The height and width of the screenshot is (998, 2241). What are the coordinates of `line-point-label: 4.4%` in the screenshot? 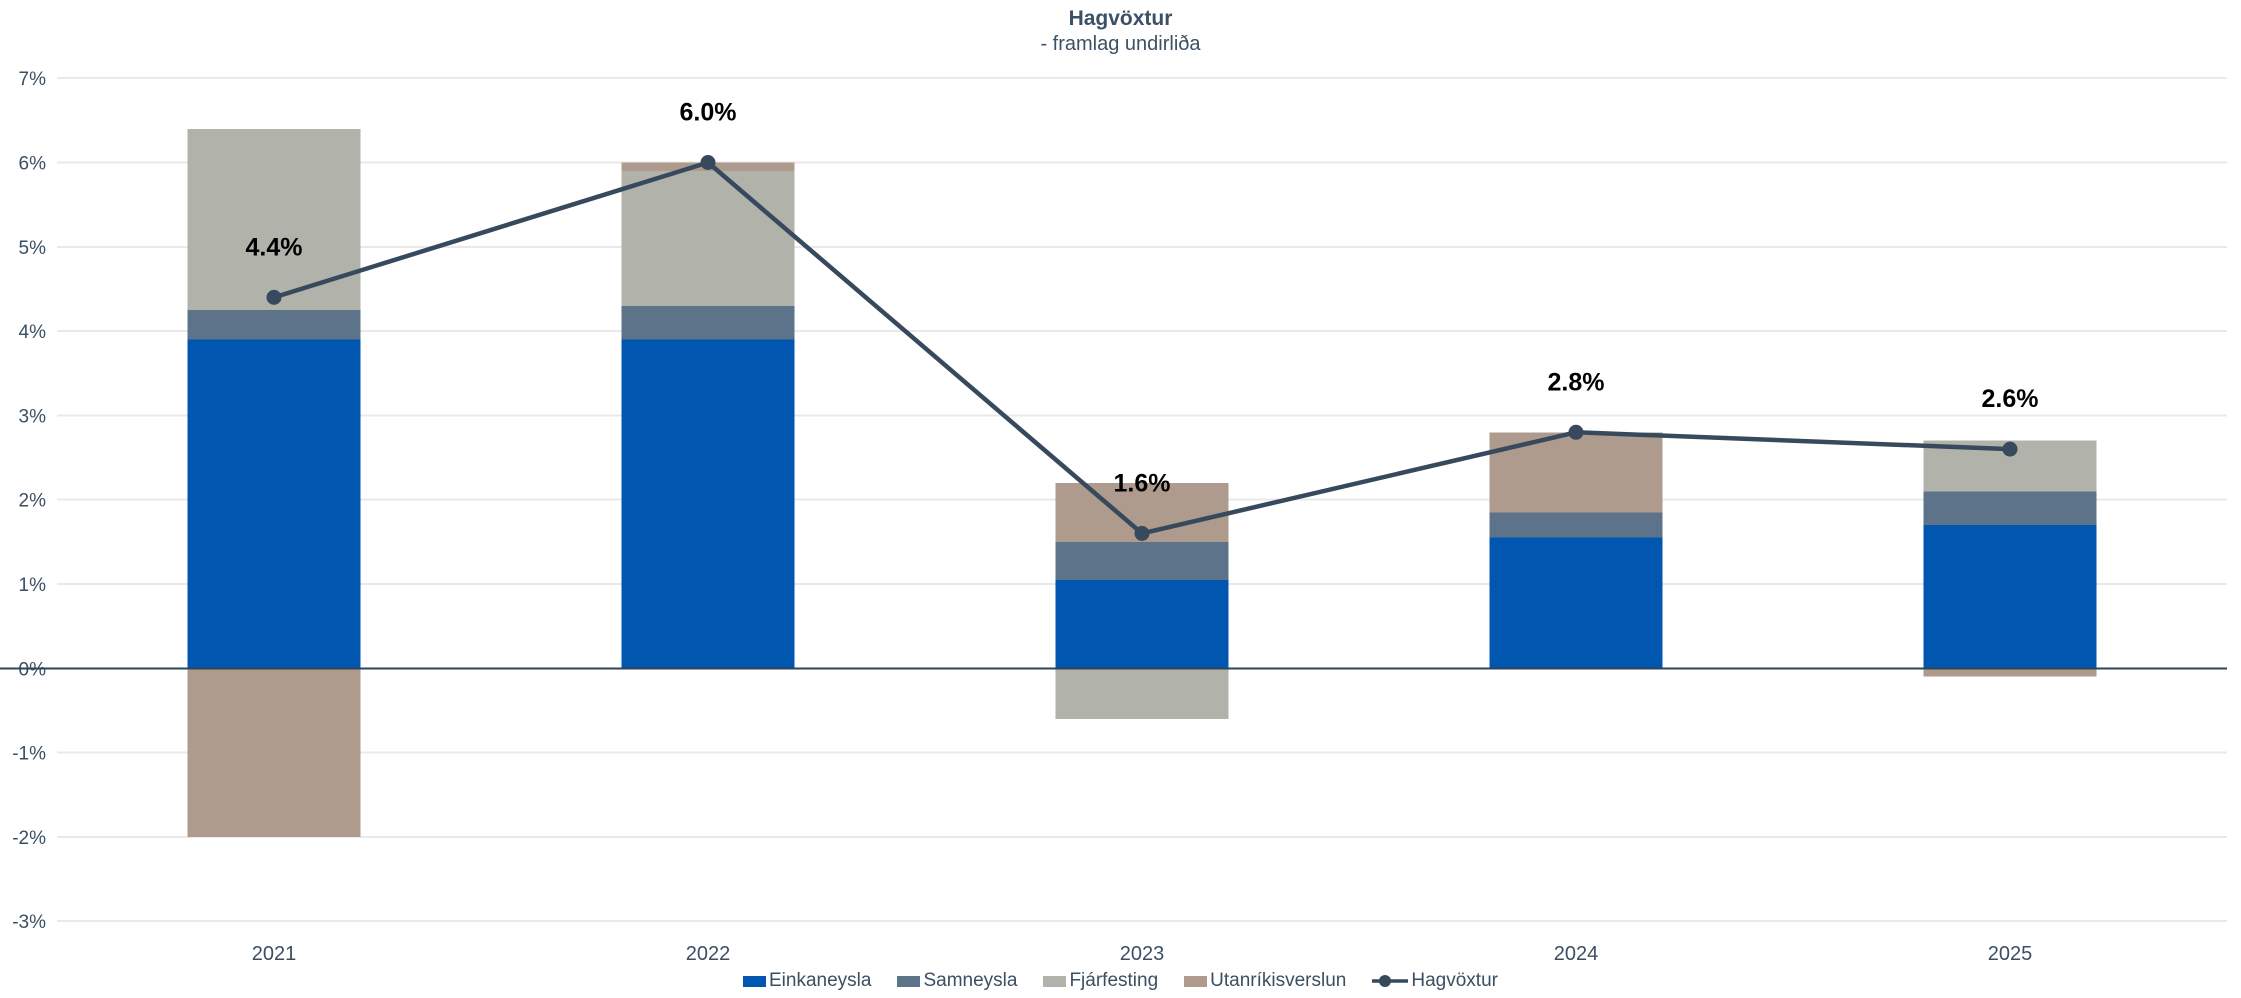 It's located at (274, 247).